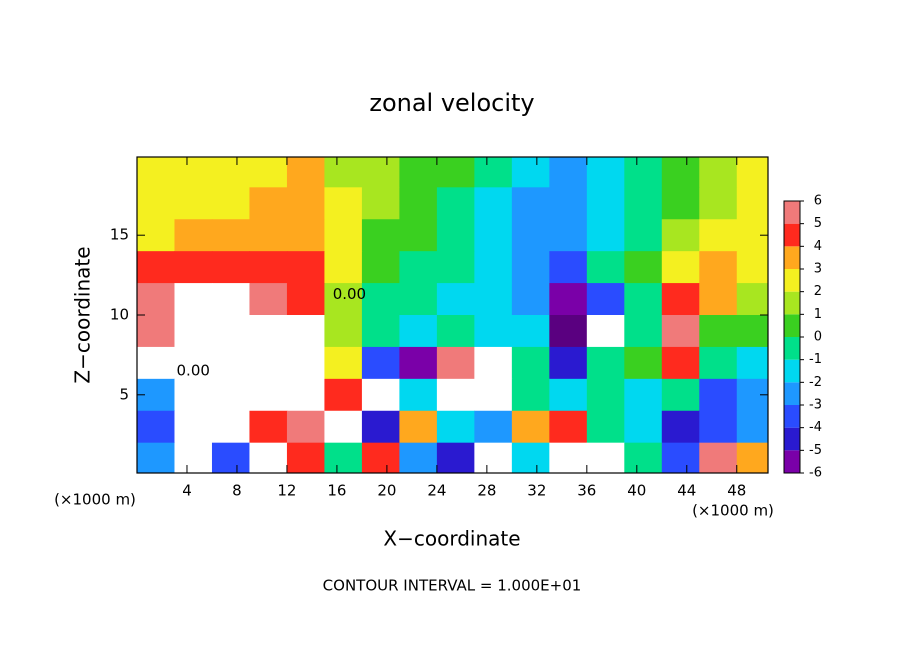  What do you see at coordinates (815, 359) in the screenshot?
I see `colorbar-tick-label: -1` at bounding box center [815, 359].